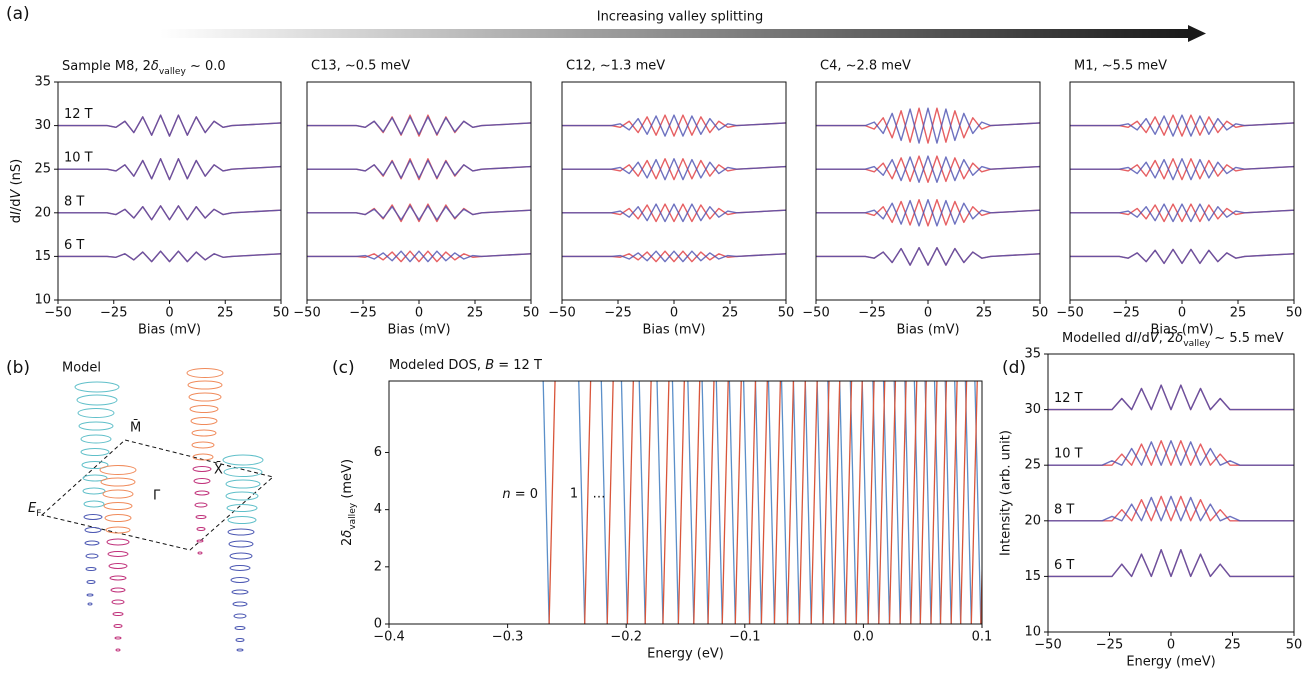  I want to click on panel-label: (b), so click(18, 368).